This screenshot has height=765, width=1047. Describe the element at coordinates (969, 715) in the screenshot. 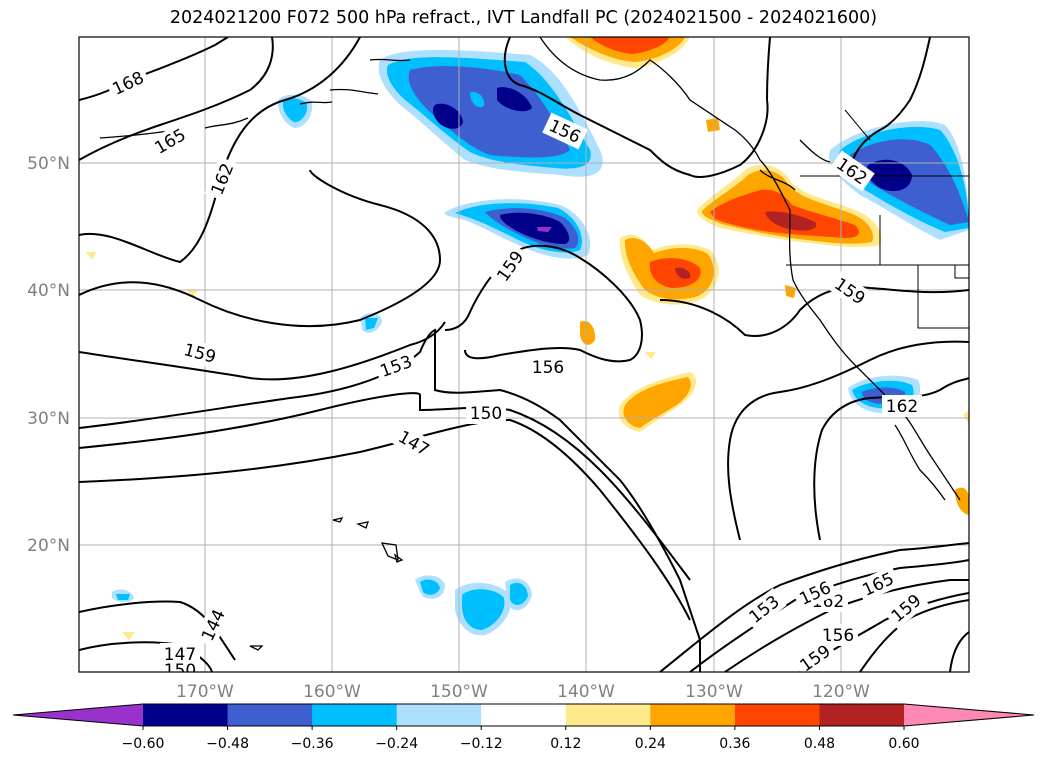

I see `colorbar-extension-high` at that location.